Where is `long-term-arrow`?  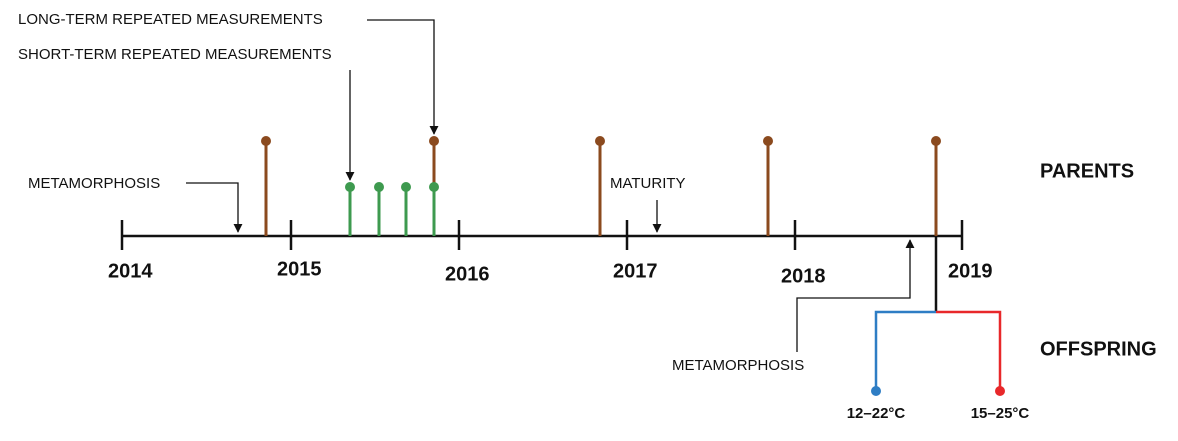
long-term-arrow is located at coordinates (403, 77).